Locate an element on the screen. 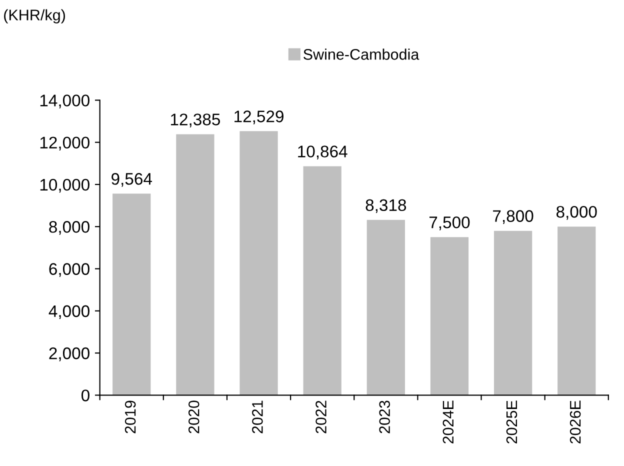 The image size is (624, 466). x-tick-label: 2025E is located at coordinates (512, 422).